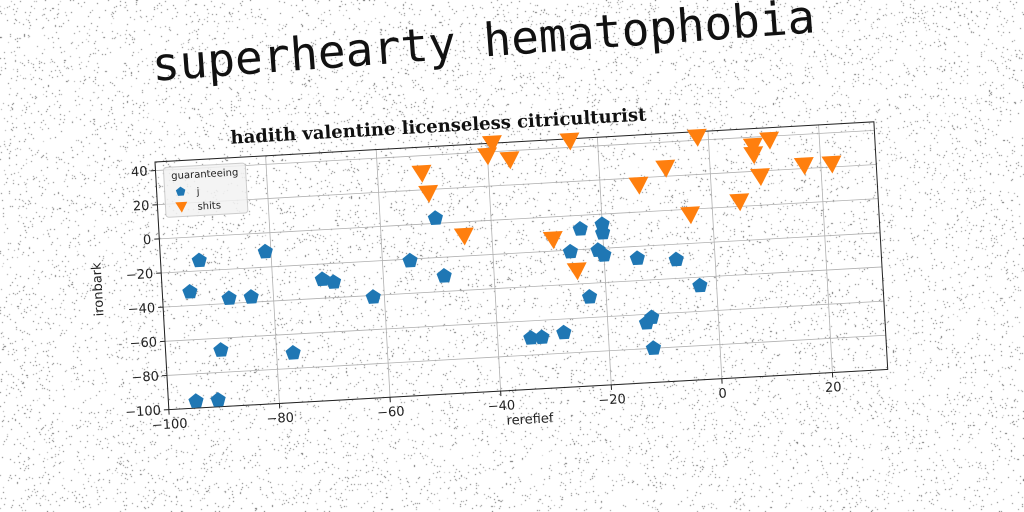 The image size is (1024, 512). I want to click on x-tick-label: 0, so click(722, 393).